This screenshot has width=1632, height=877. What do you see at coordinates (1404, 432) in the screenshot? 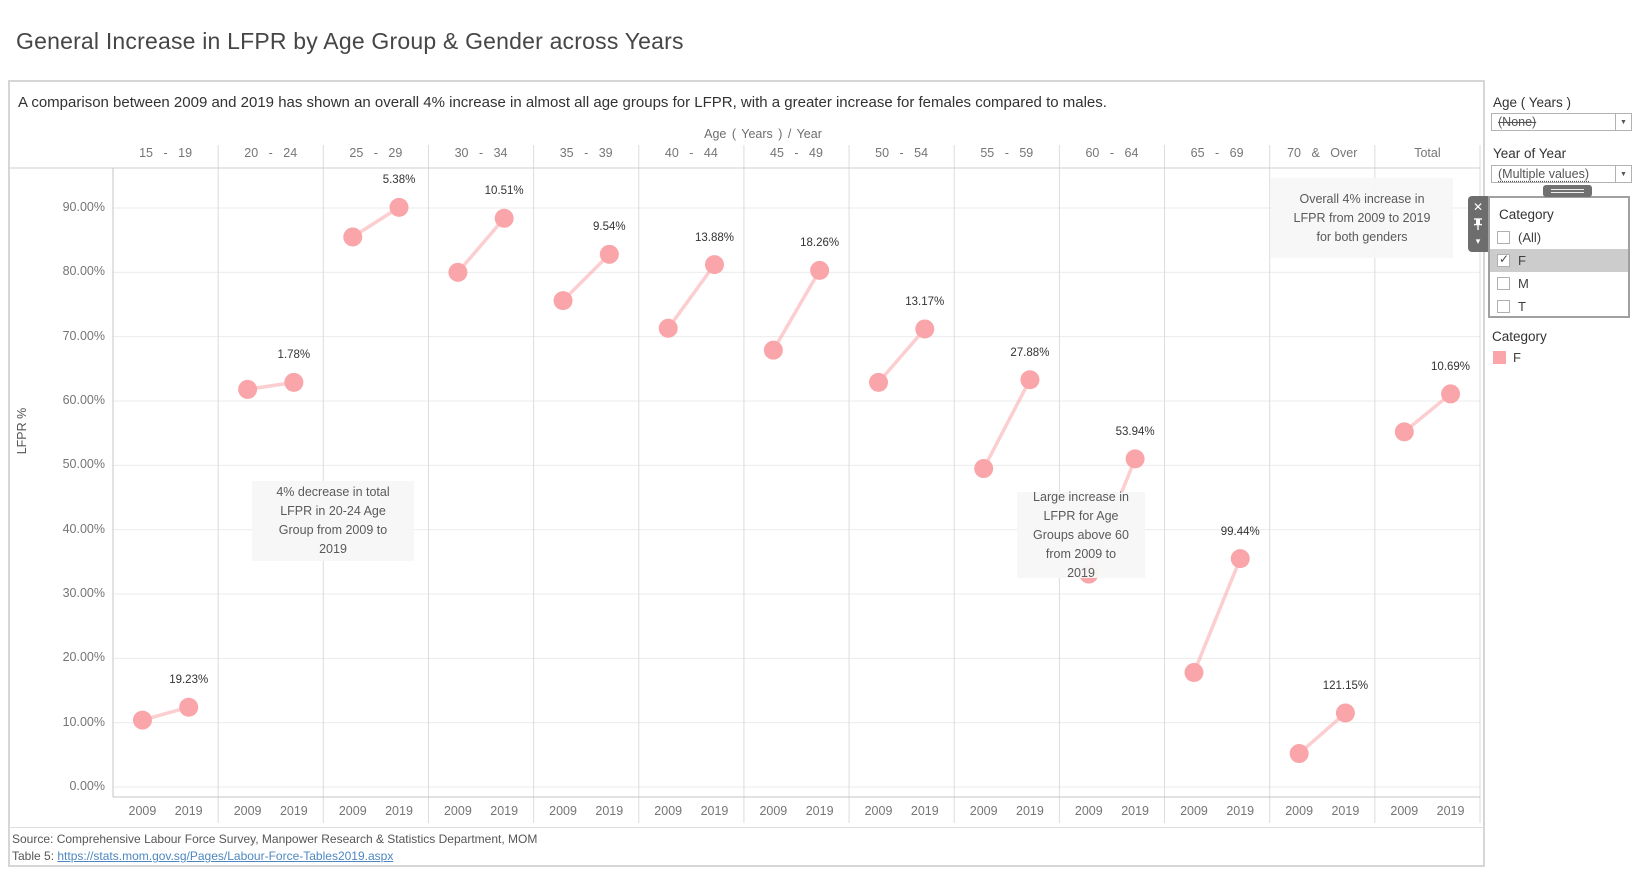
I see `data-point-2009-Total` at bounding box center [1404, 432].